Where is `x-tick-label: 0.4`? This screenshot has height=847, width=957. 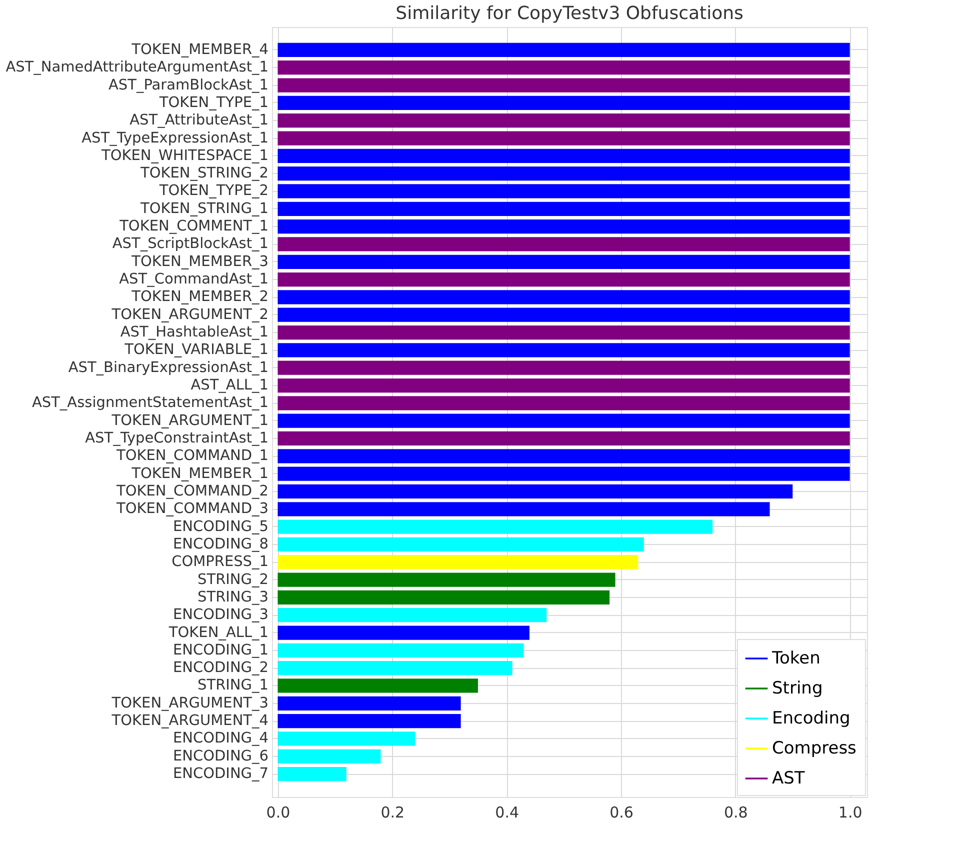 x-tick-label: 0.4 is located at coordinates (507, 813).